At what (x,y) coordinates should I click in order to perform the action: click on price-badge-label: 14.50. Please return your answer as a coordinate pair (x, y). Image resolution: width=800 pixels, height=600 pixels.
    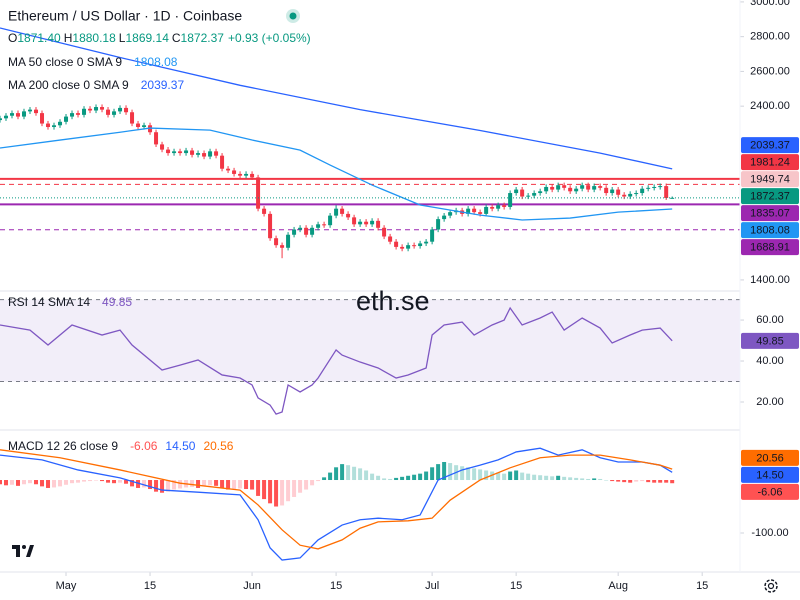
    Looking at the image, I should click on (770, 475).